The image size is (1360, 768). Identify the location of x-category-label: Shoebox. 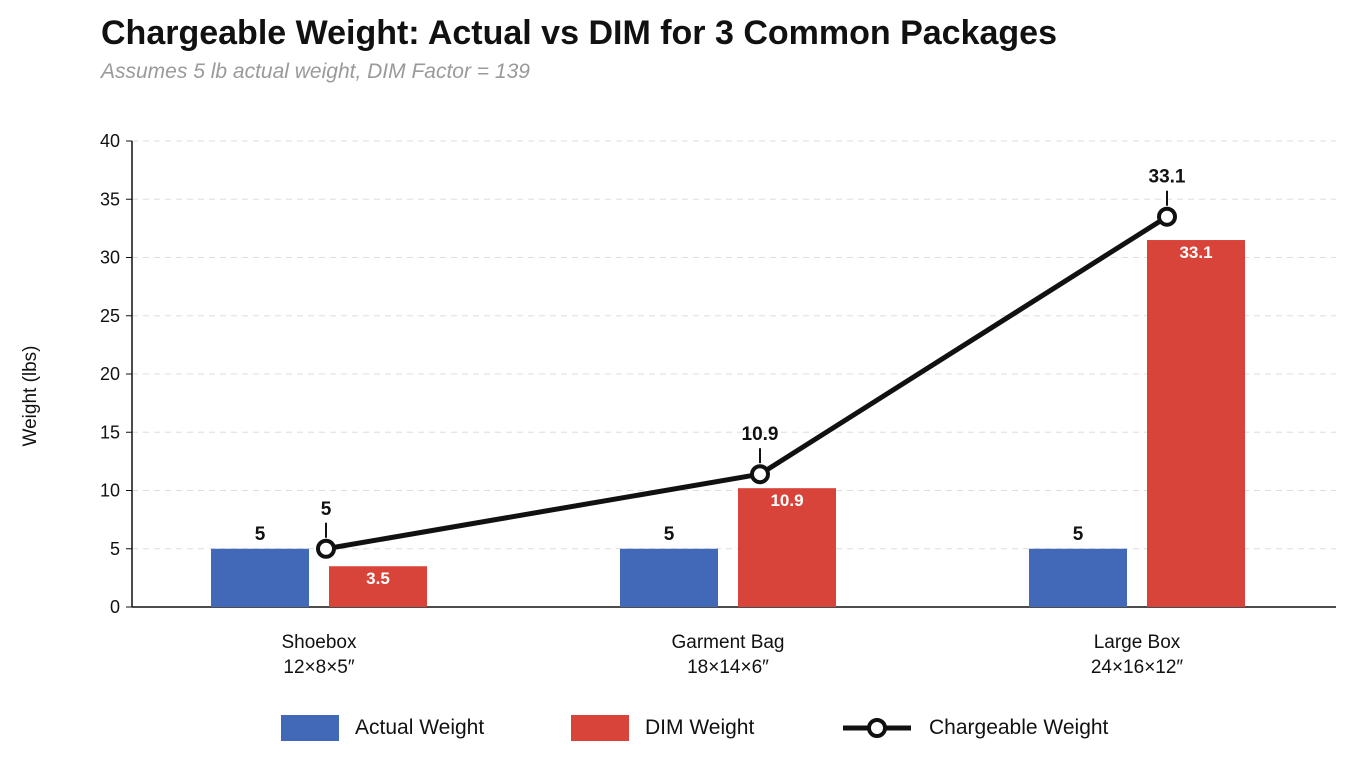
(319, 642).